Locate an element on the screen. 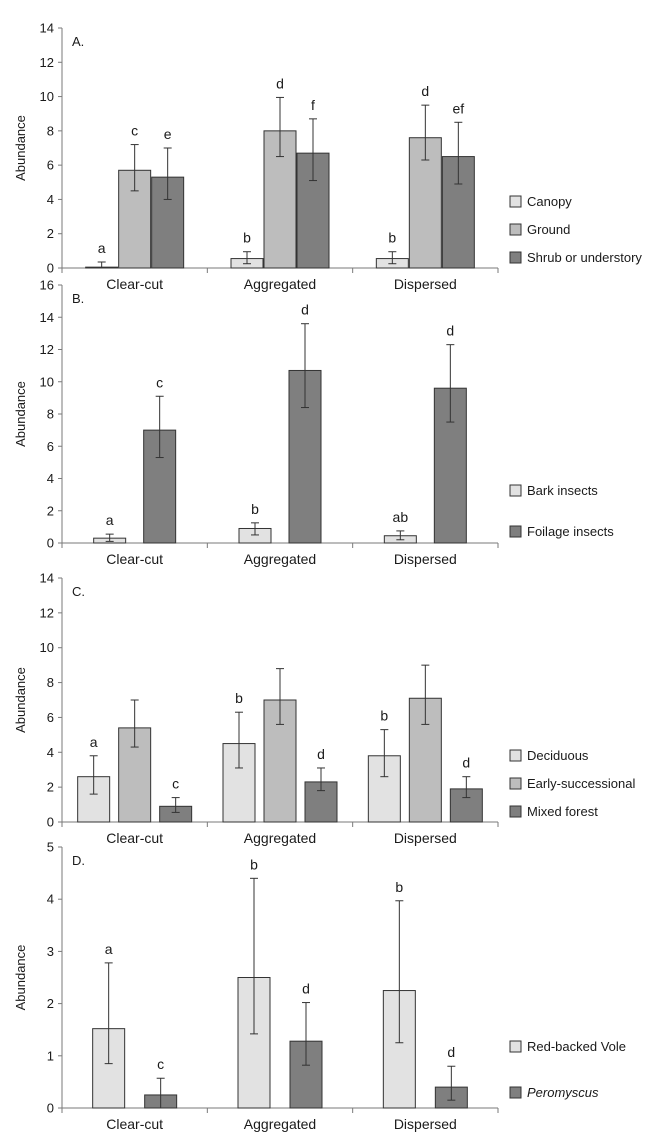 This screenshot has width=656, height=1134. bar is located at coordinates (135, 219).